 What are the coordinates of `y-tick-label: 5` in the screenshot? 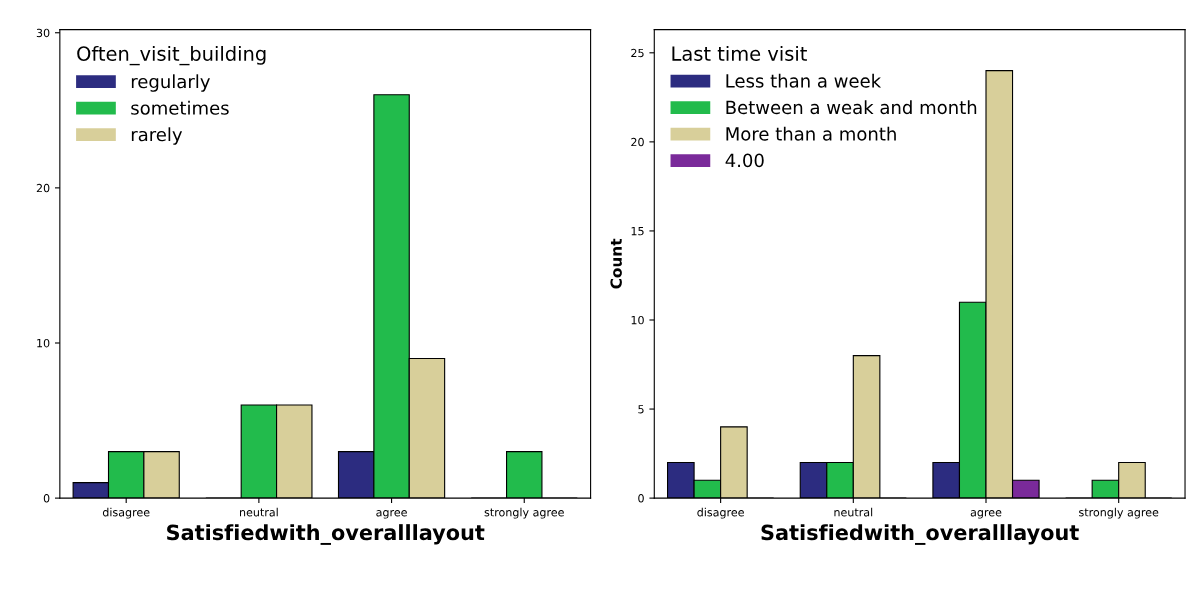 It's located at (641, 409).